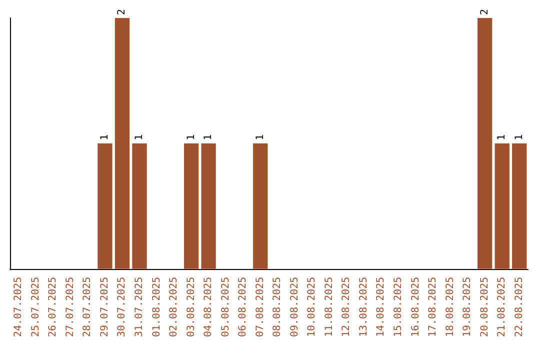 The image size is (540, 340). Describe the element at coordinates (174, 307) in the screenshot. I see `x-tick-label: 02.08.2025` at that location.